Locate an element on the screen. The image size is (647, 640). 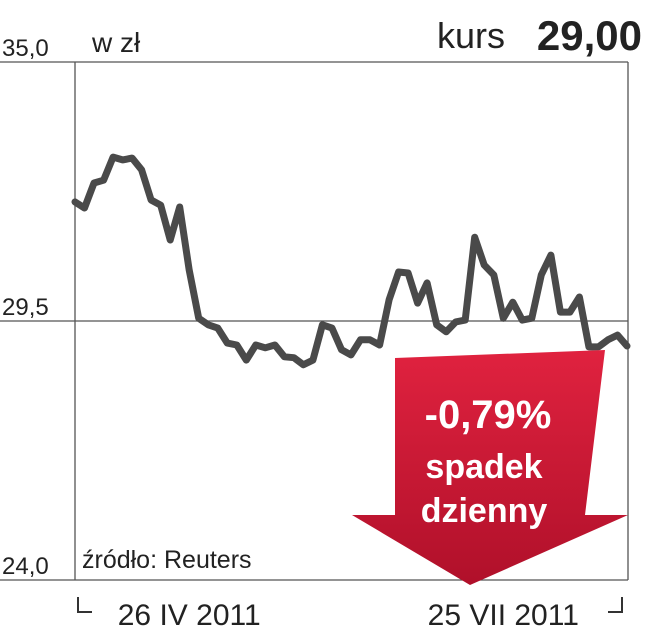
change-line1: spadek is located at coordinates (483, 467).